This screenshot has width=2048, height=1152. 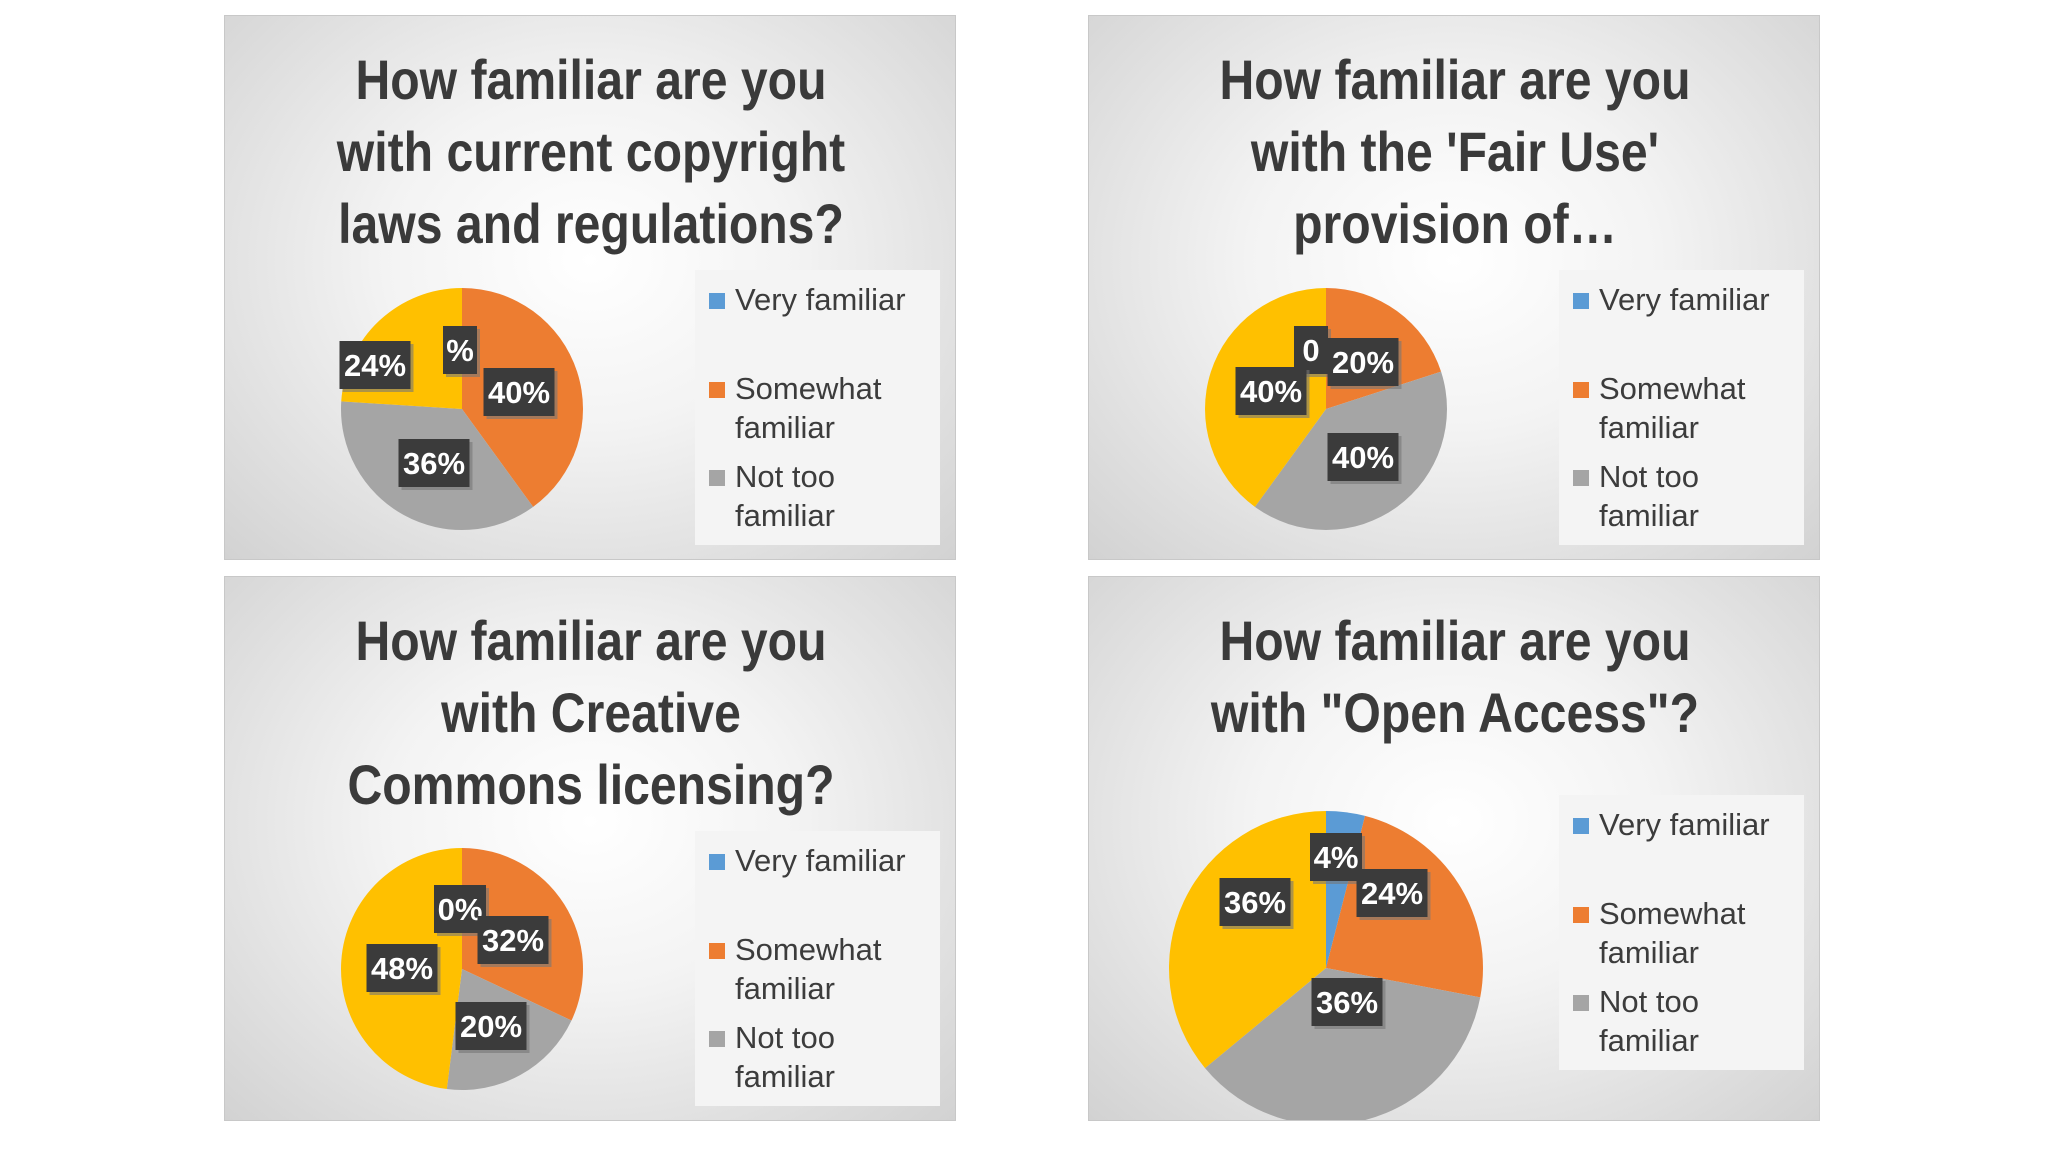 I want to click on title-line: Commons licensing?, so click(x=591, y=784).